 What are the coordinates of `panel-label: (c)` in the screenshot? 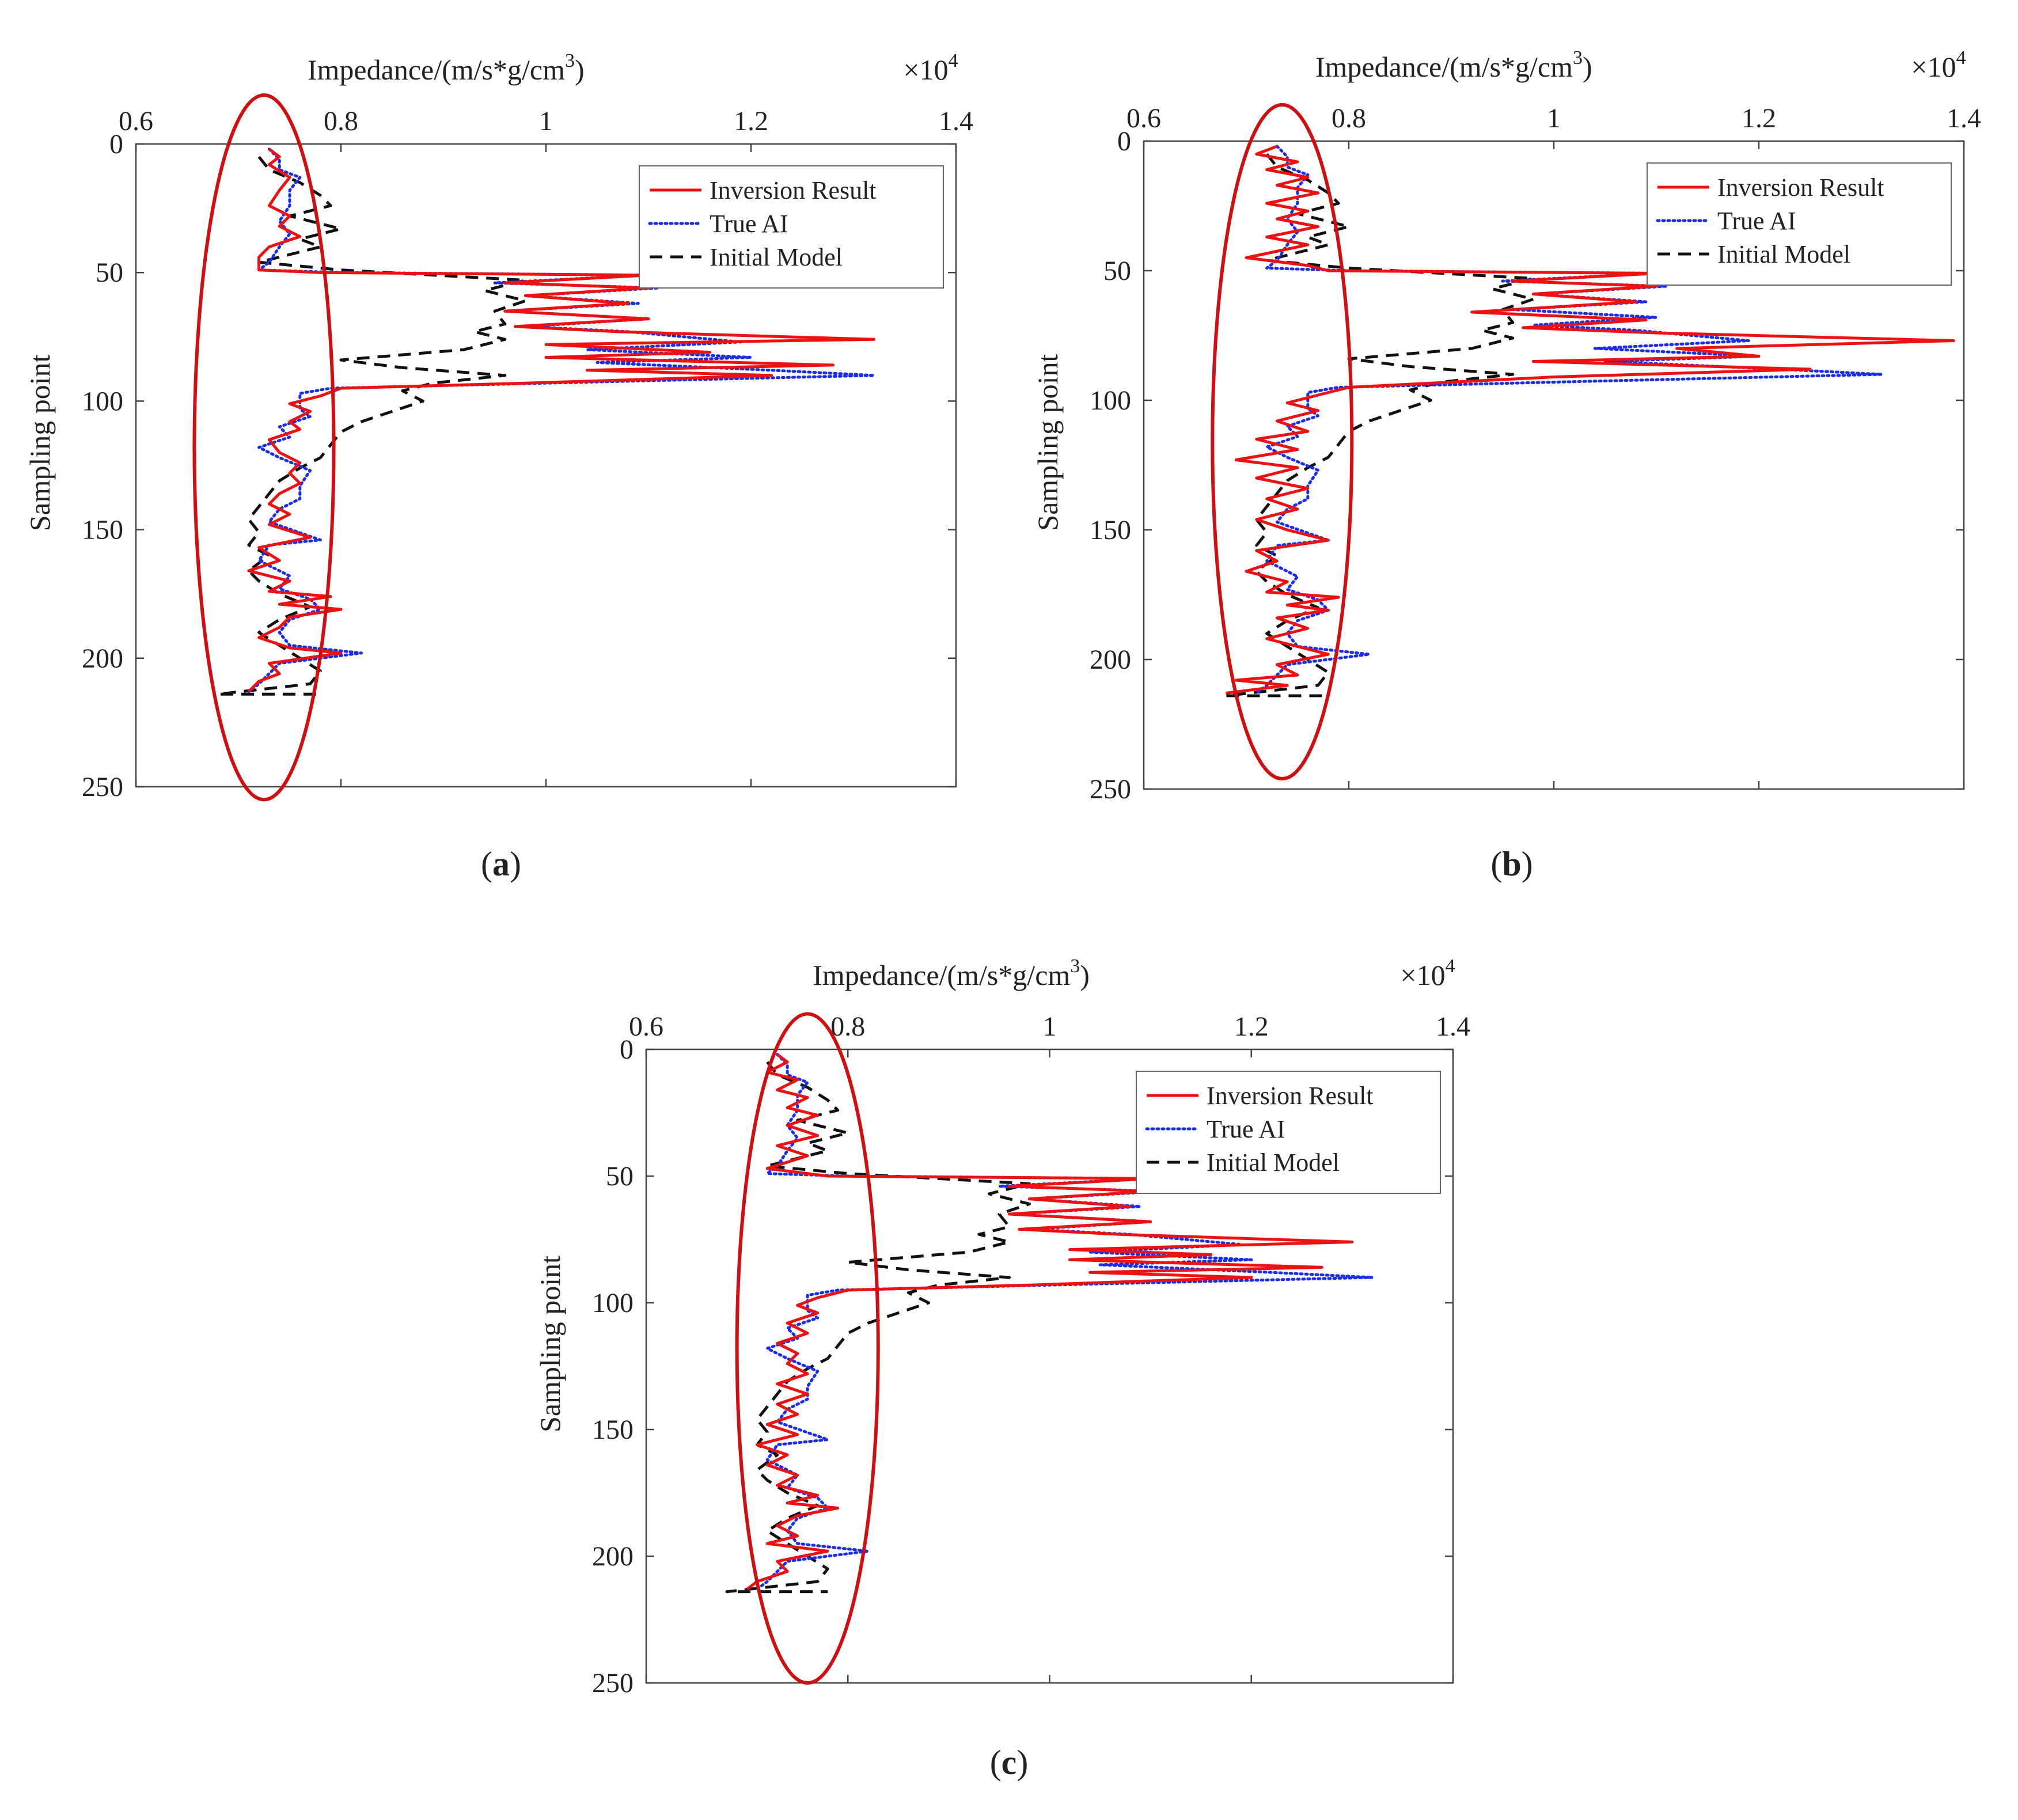 It's located at (1009, 1762).